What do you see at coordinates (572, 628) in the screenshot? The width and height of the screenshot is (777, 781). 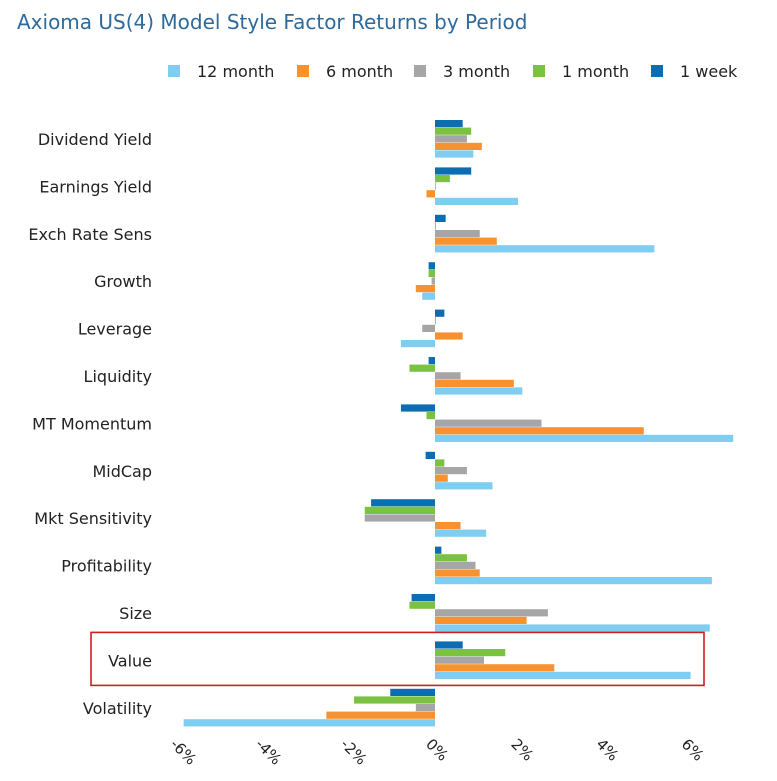 I see `bar-size-12-month` at bounding box center [572, 628].